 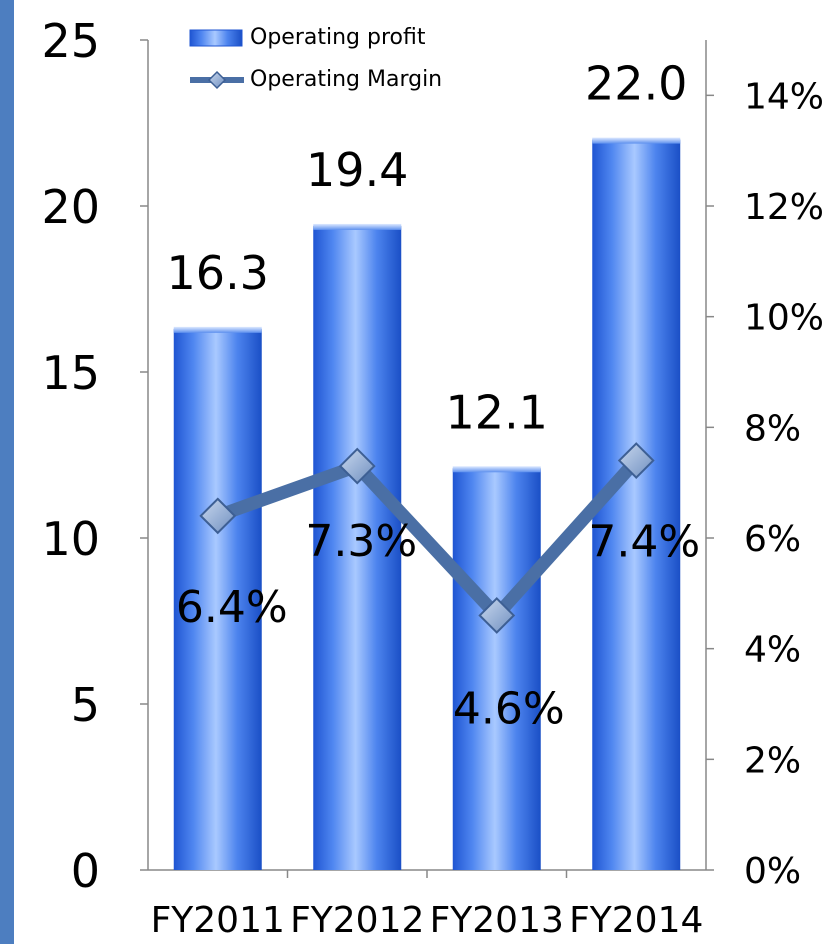 I want to click on bar-FY2012, so click(x=357, y=548).